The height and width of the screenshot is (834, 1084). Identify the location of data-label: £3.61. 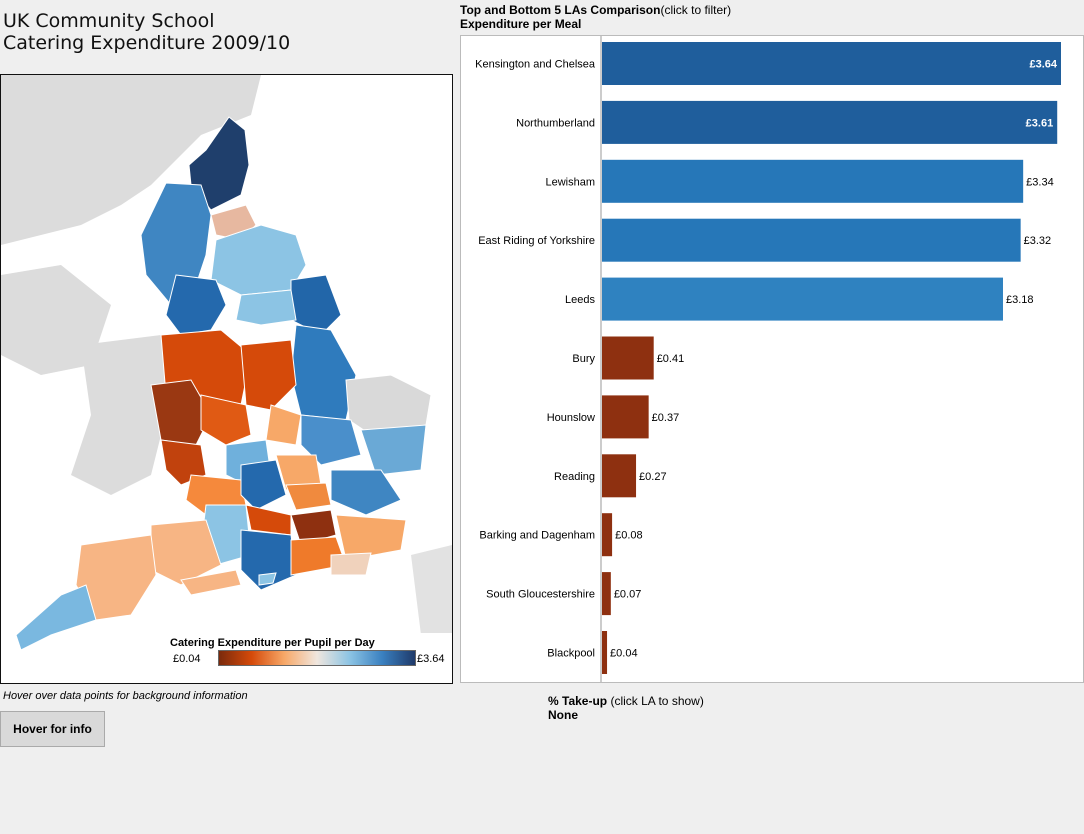
(1040, 123).